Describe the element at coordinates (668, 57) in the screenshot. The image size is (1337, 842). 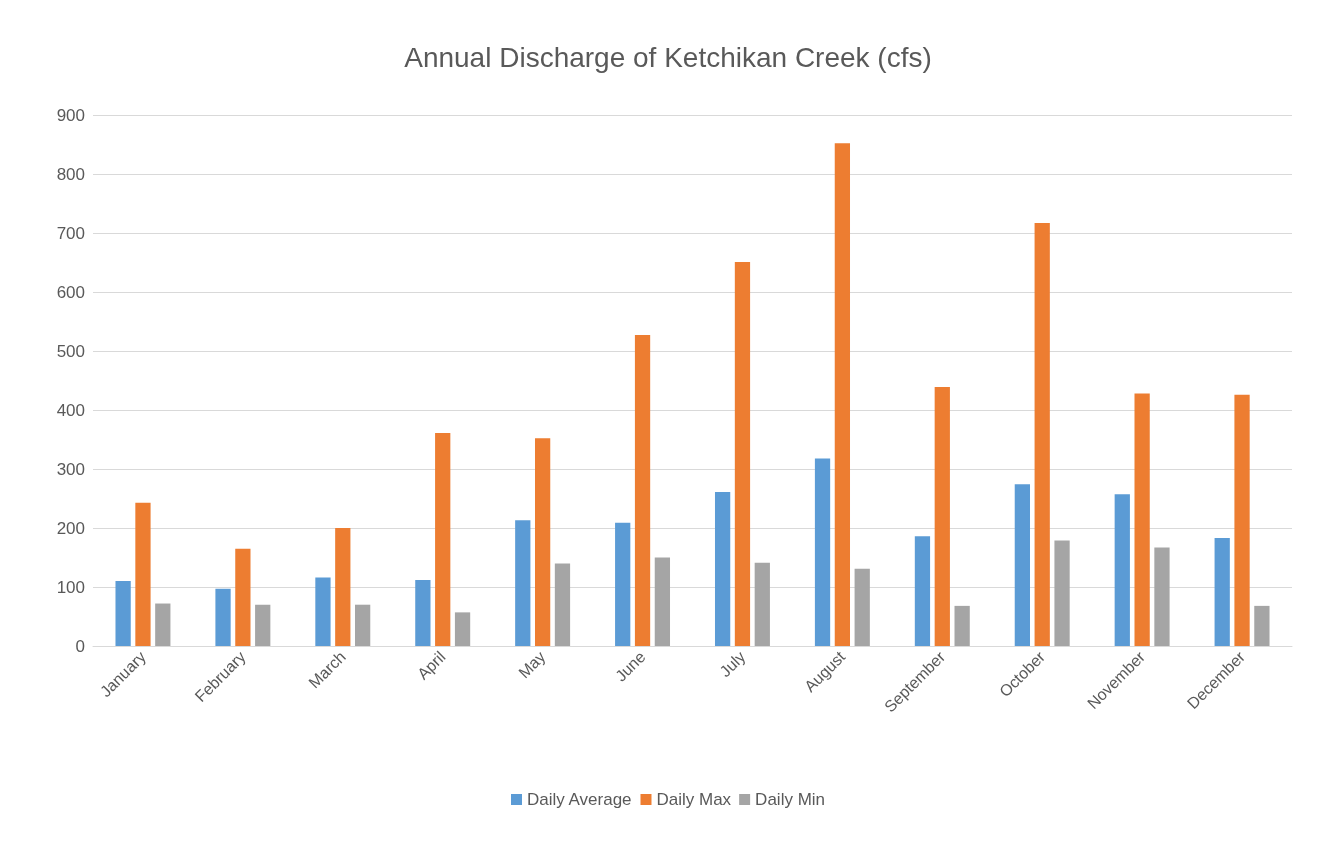
I see `chart-title: Annual Discharge of Ketchikan Creek (cfs)` at that location.